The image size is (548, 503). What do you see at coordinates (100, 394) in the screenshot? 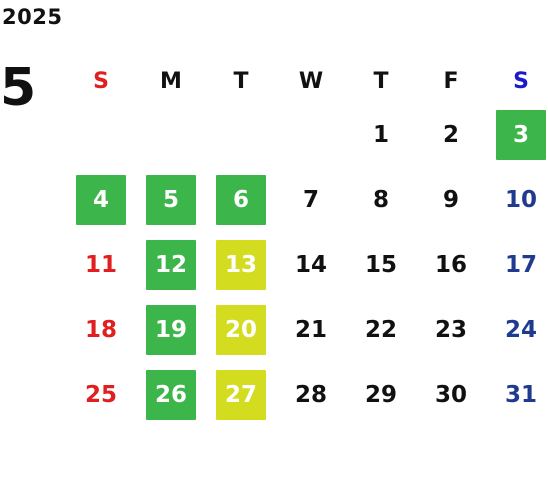
I see `day-cell: 25` at bounding box center [100, 394].